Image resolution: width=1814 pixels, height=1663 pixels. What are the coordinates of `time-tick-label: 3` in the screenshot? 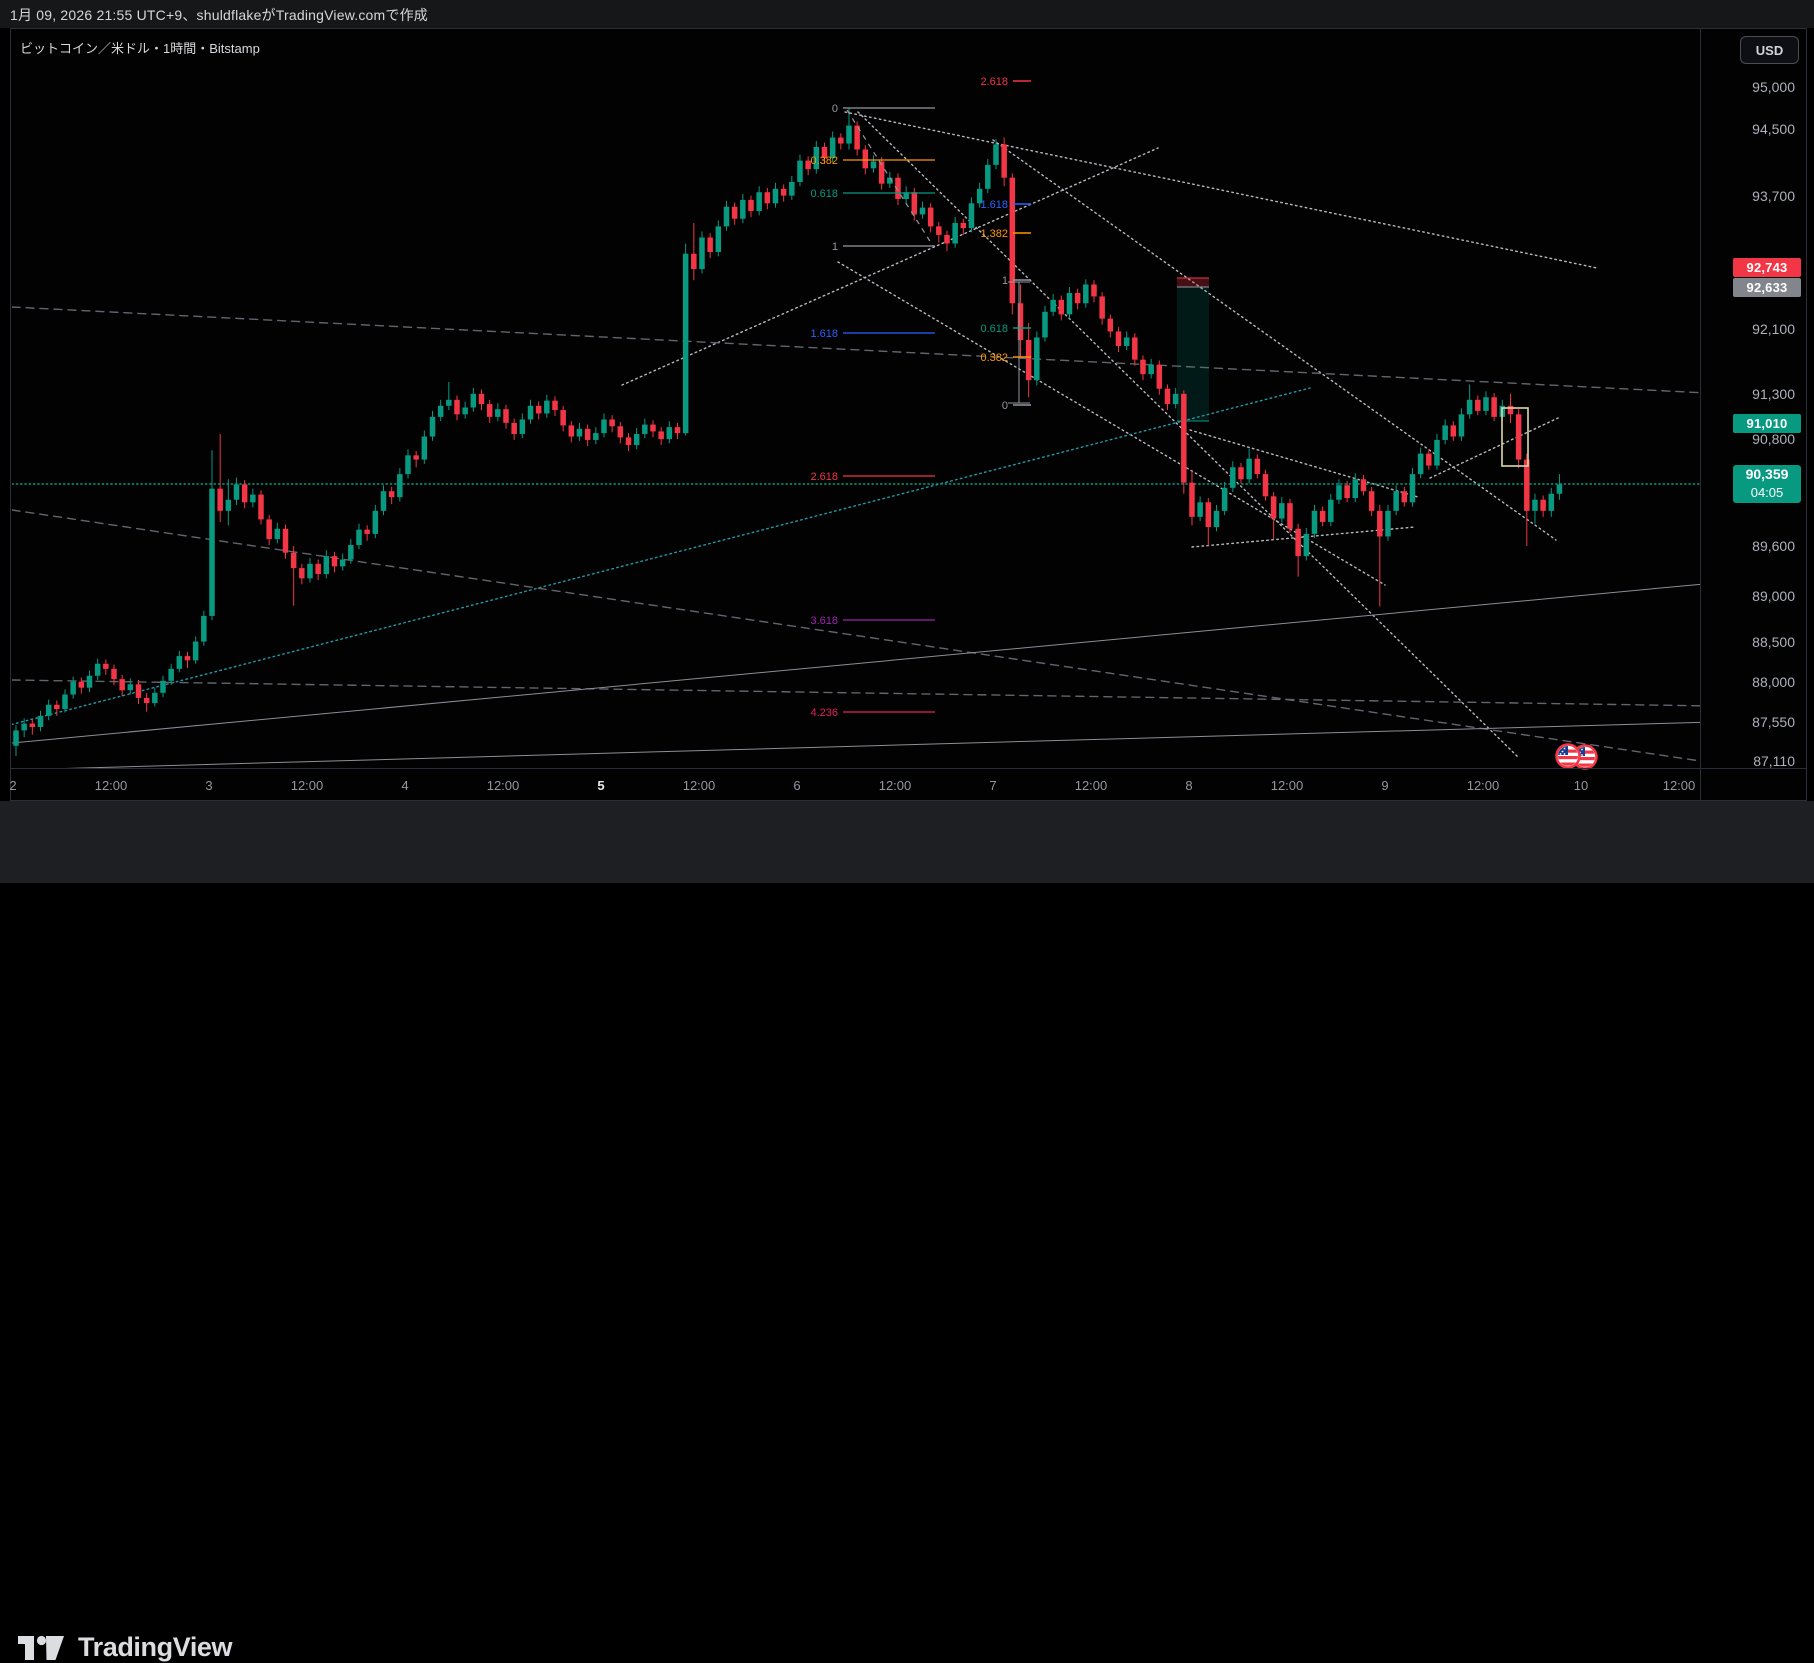 It's located at (209, 785).